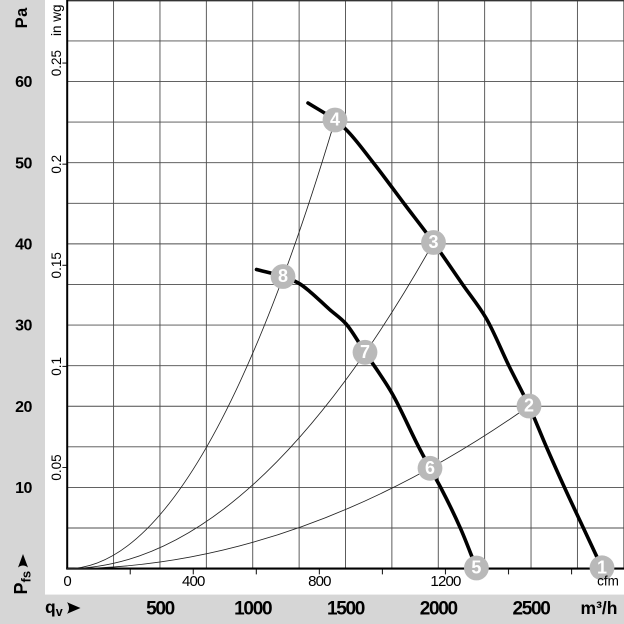 This screenshot has width=624, height=624. Describe the element at coordinates (56, 63) in the screenshot. I see `svg-text: 0.25` at that location.